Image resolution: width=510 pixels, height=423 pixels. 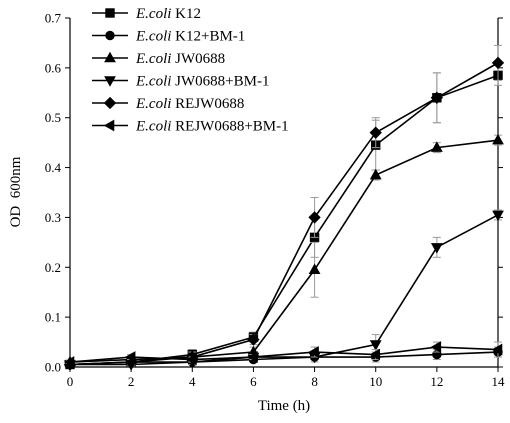 What do you see at coordinates (212, 127) in the screenshot?
I see `legend-label: E.coli REJW0688+BM-1` at bounding box center [212, 127].